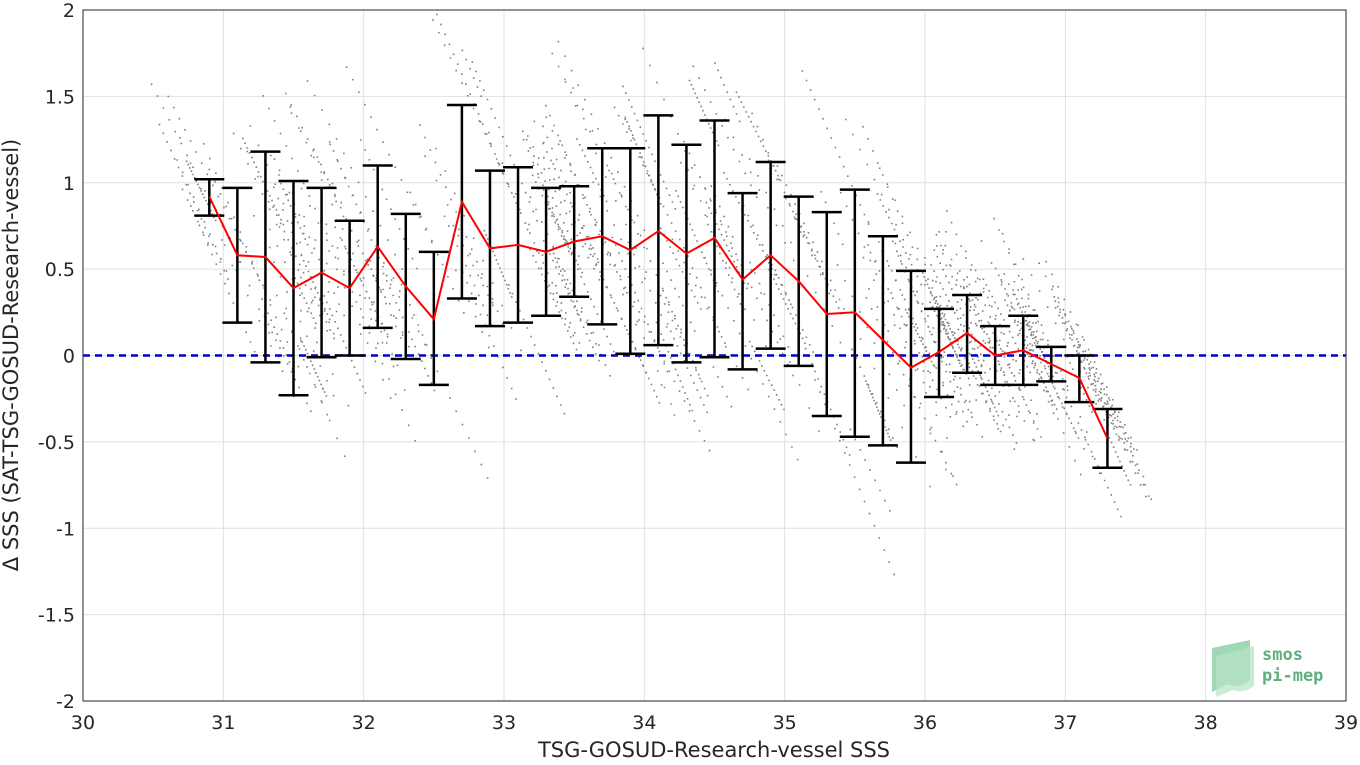  Describe the element at coordinates (11, 355) in the screenshot. I see `y-axis-label: Δ SSS (SAT-TSG-GOSUD-Research-vessel)` at that location.